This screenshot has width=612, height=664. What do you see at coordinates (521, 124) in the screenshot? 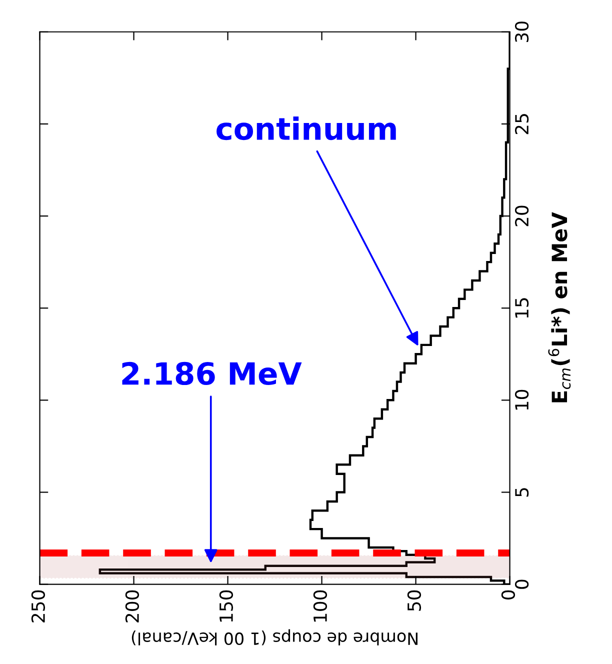
I see `y-tick-label: 25` at bounding box center [521, 124].